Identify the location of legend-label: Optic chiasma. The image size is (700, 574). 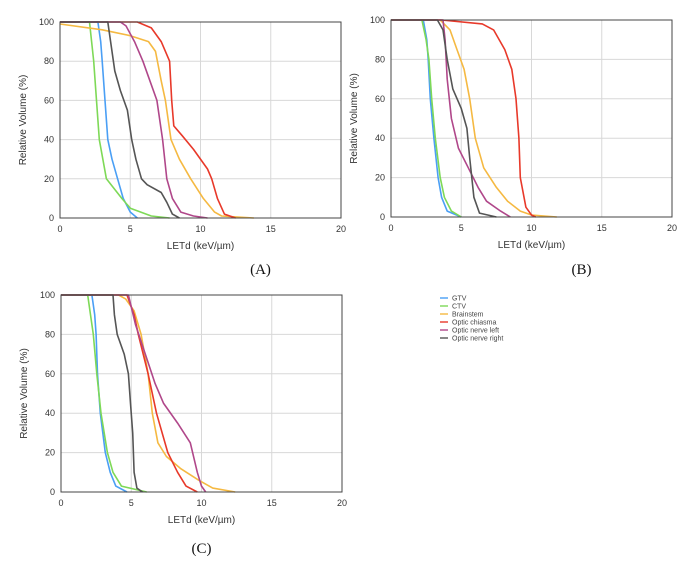
(474, 323).